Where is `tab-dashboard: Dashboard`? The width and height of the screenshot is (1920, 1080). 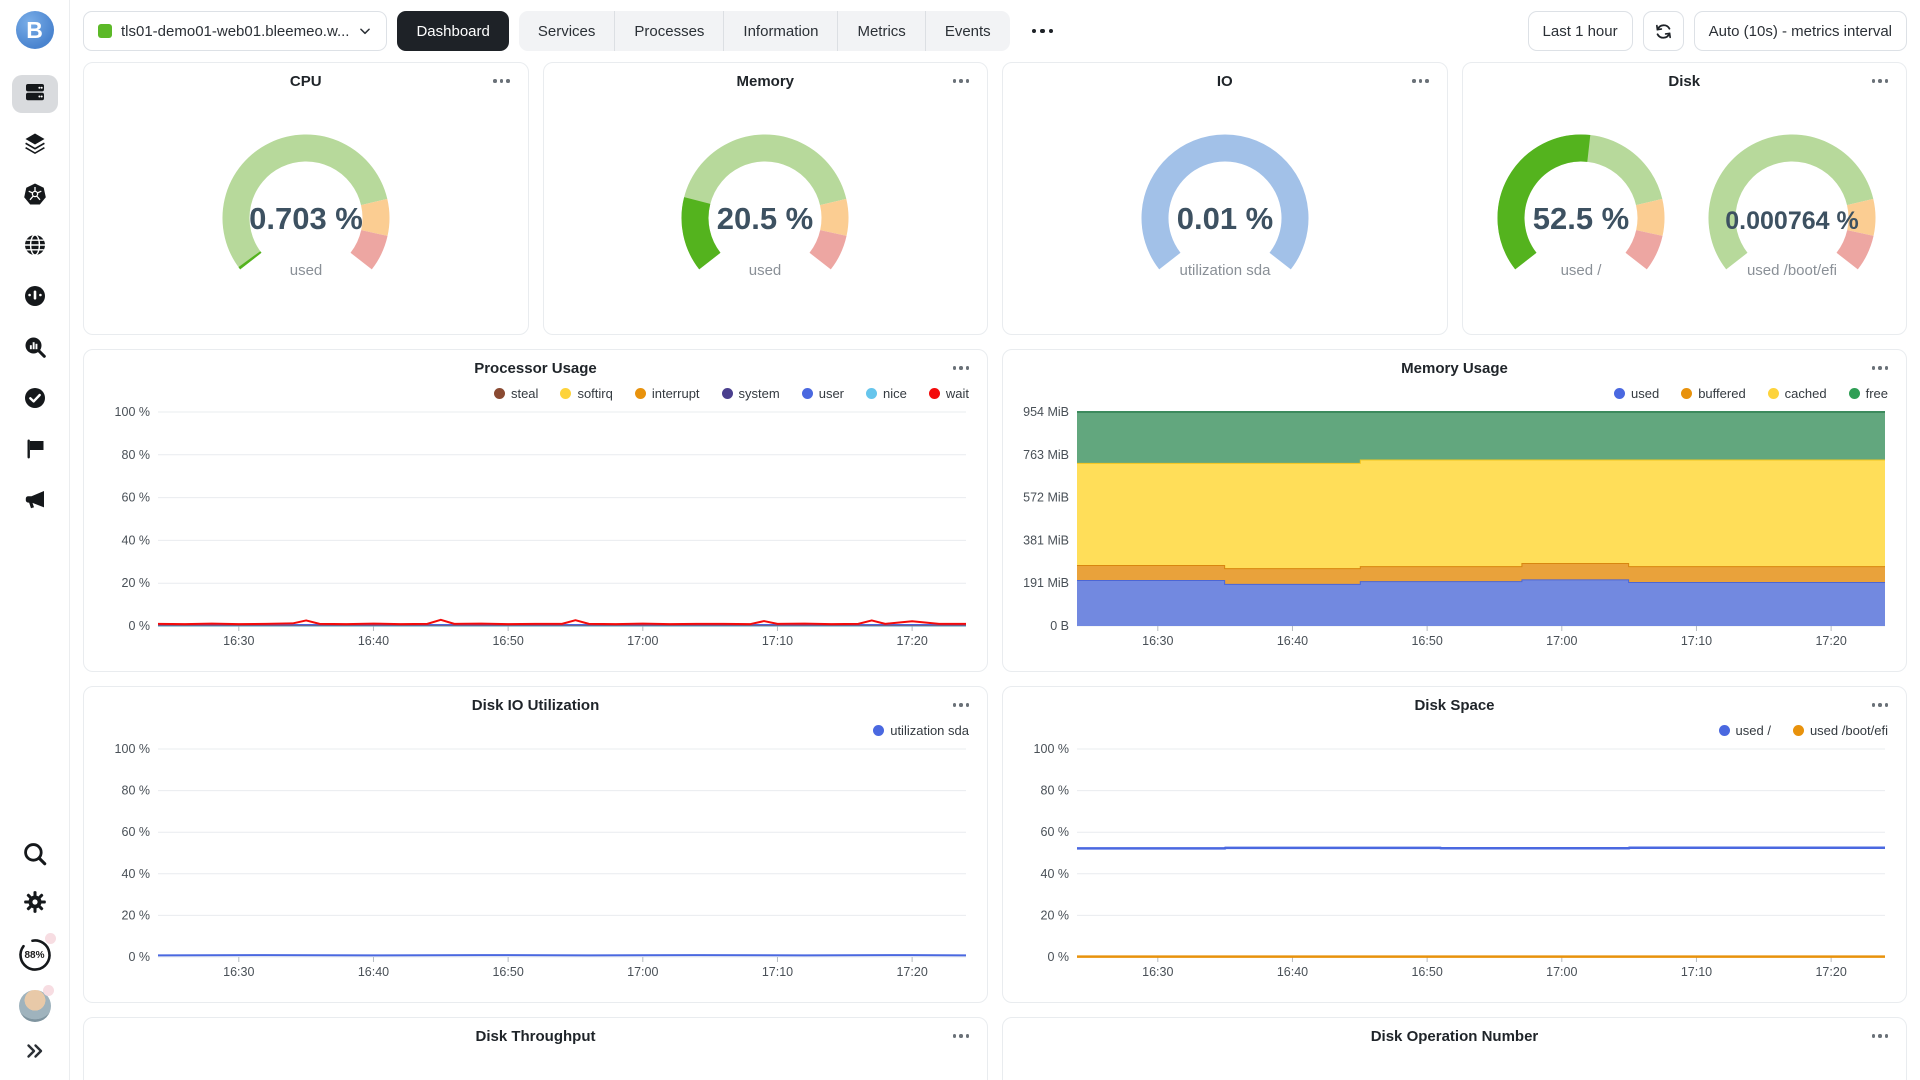 tab-dashboard: Dashboard is located at coordinates (453, 31).